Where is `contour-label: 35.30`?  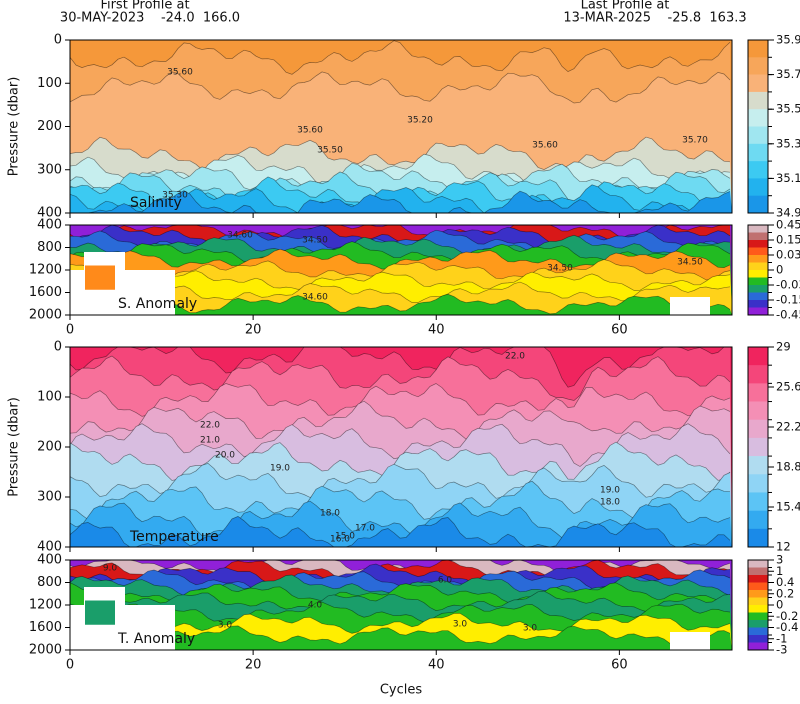 contour-label: 35.30 is located at coordinates (175, 196).